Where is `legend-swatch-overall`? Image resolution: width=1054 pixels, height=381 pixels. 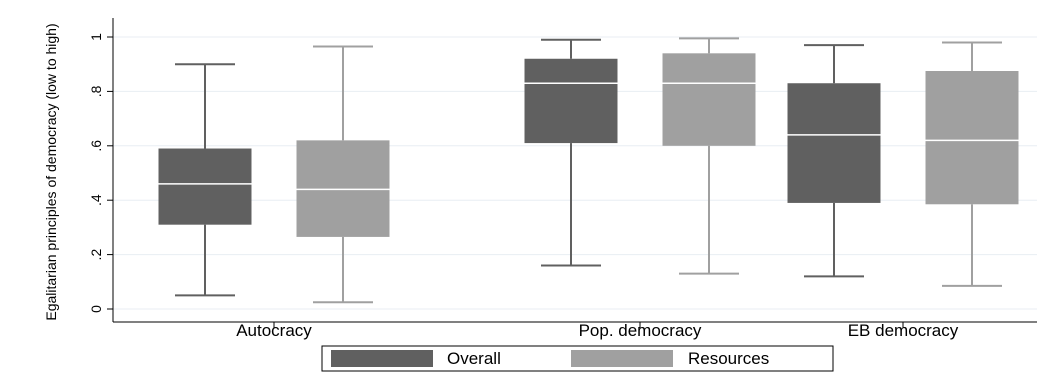
legend-swatch-overall is located at coordinates (382, 358).